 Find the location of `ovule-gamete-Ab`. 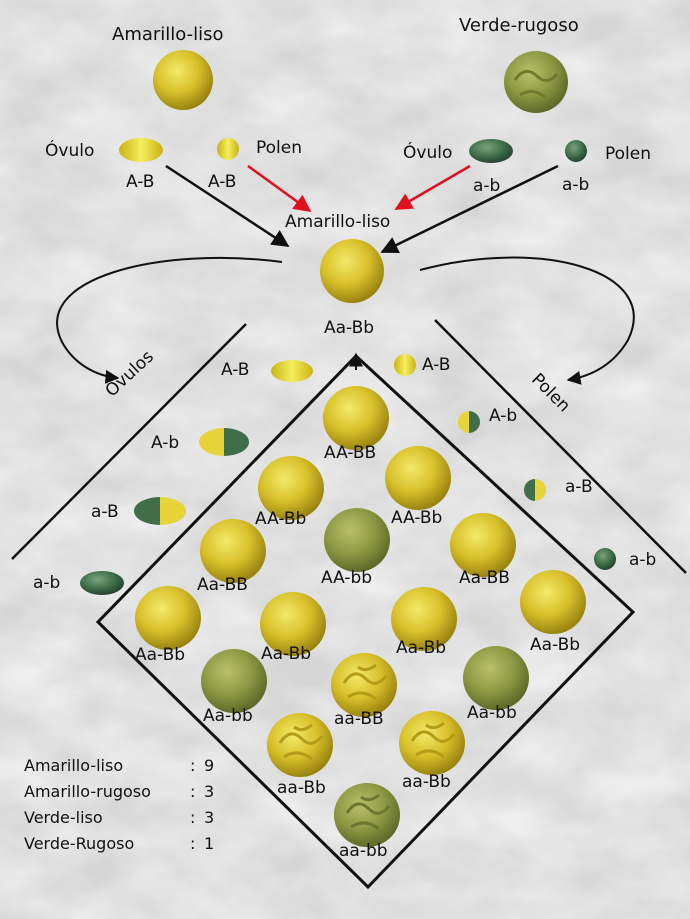

ovule-gamete-Ab is located at coordinates (224, 442).